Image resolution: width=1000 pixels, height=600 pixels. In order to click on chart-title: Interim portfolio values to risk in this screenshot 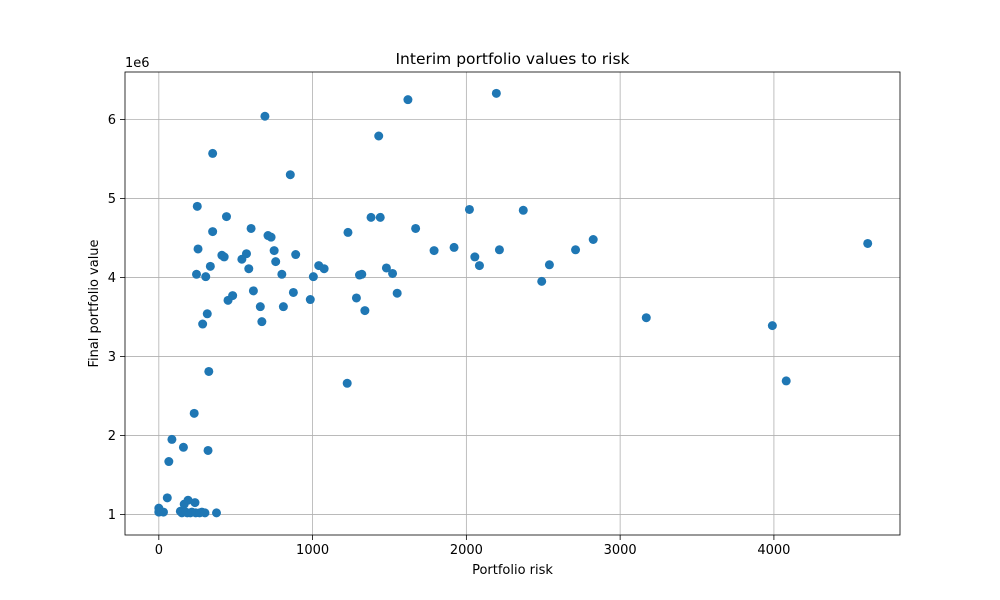, I will do `click(512, 59)`.